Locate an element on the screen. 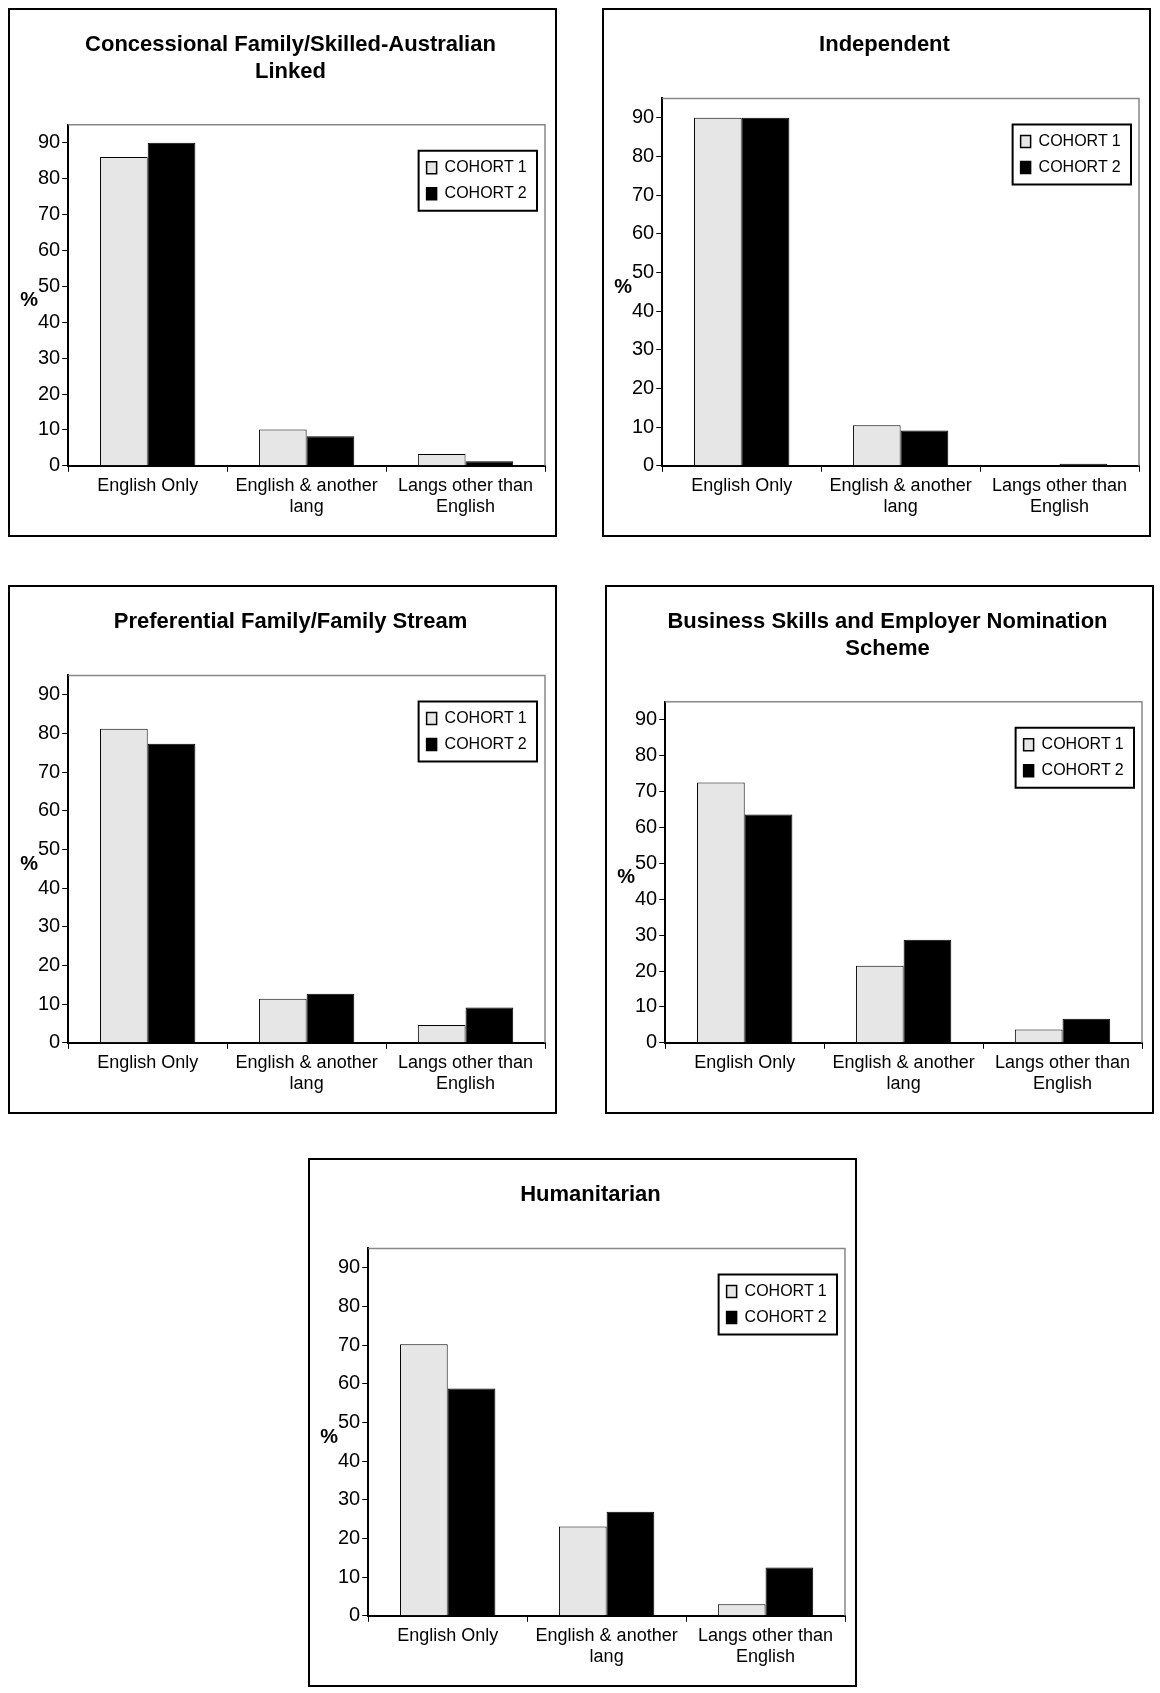 This screenshot has height=1693, width=1160. chart-title: Preferential Family/Family Stream is located at coordinates (290, 621).